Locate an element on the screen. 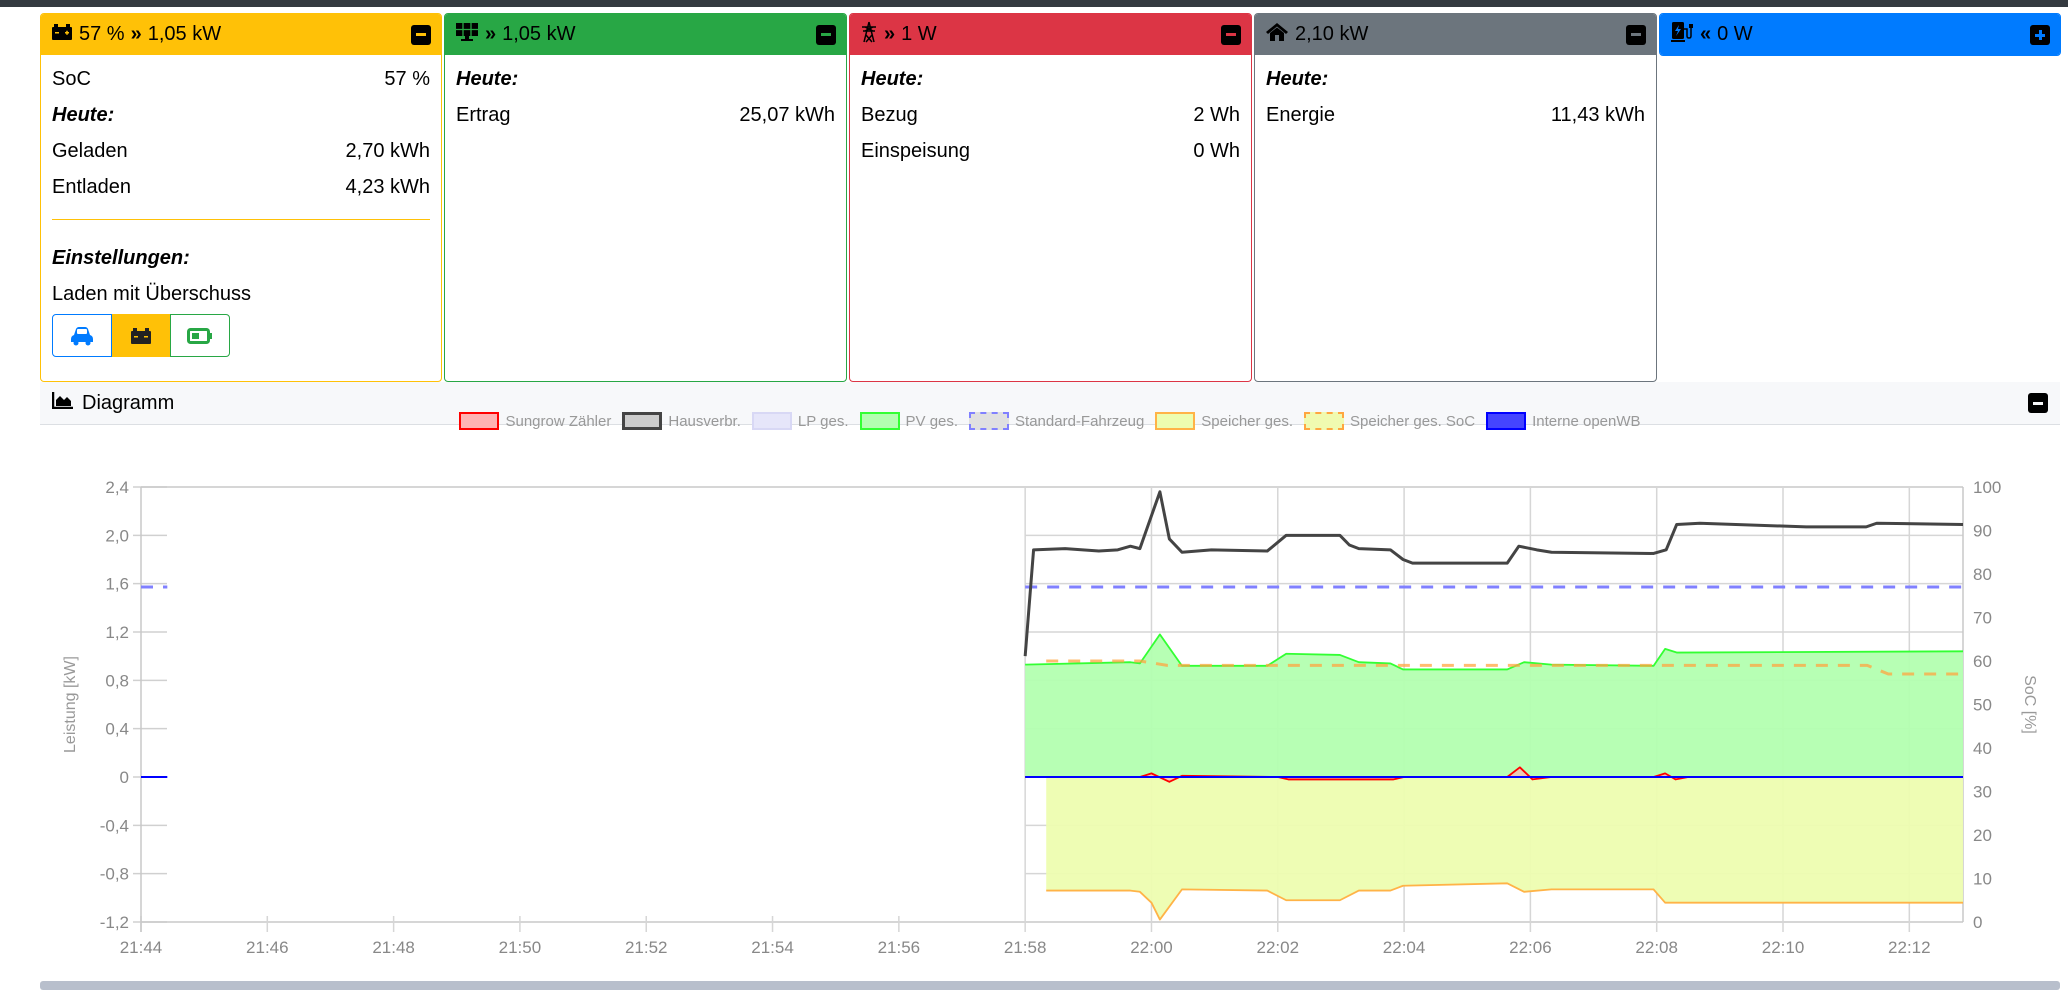 The image size is (2068, 990). mode-battery-button is located at coordinates (141, 335).